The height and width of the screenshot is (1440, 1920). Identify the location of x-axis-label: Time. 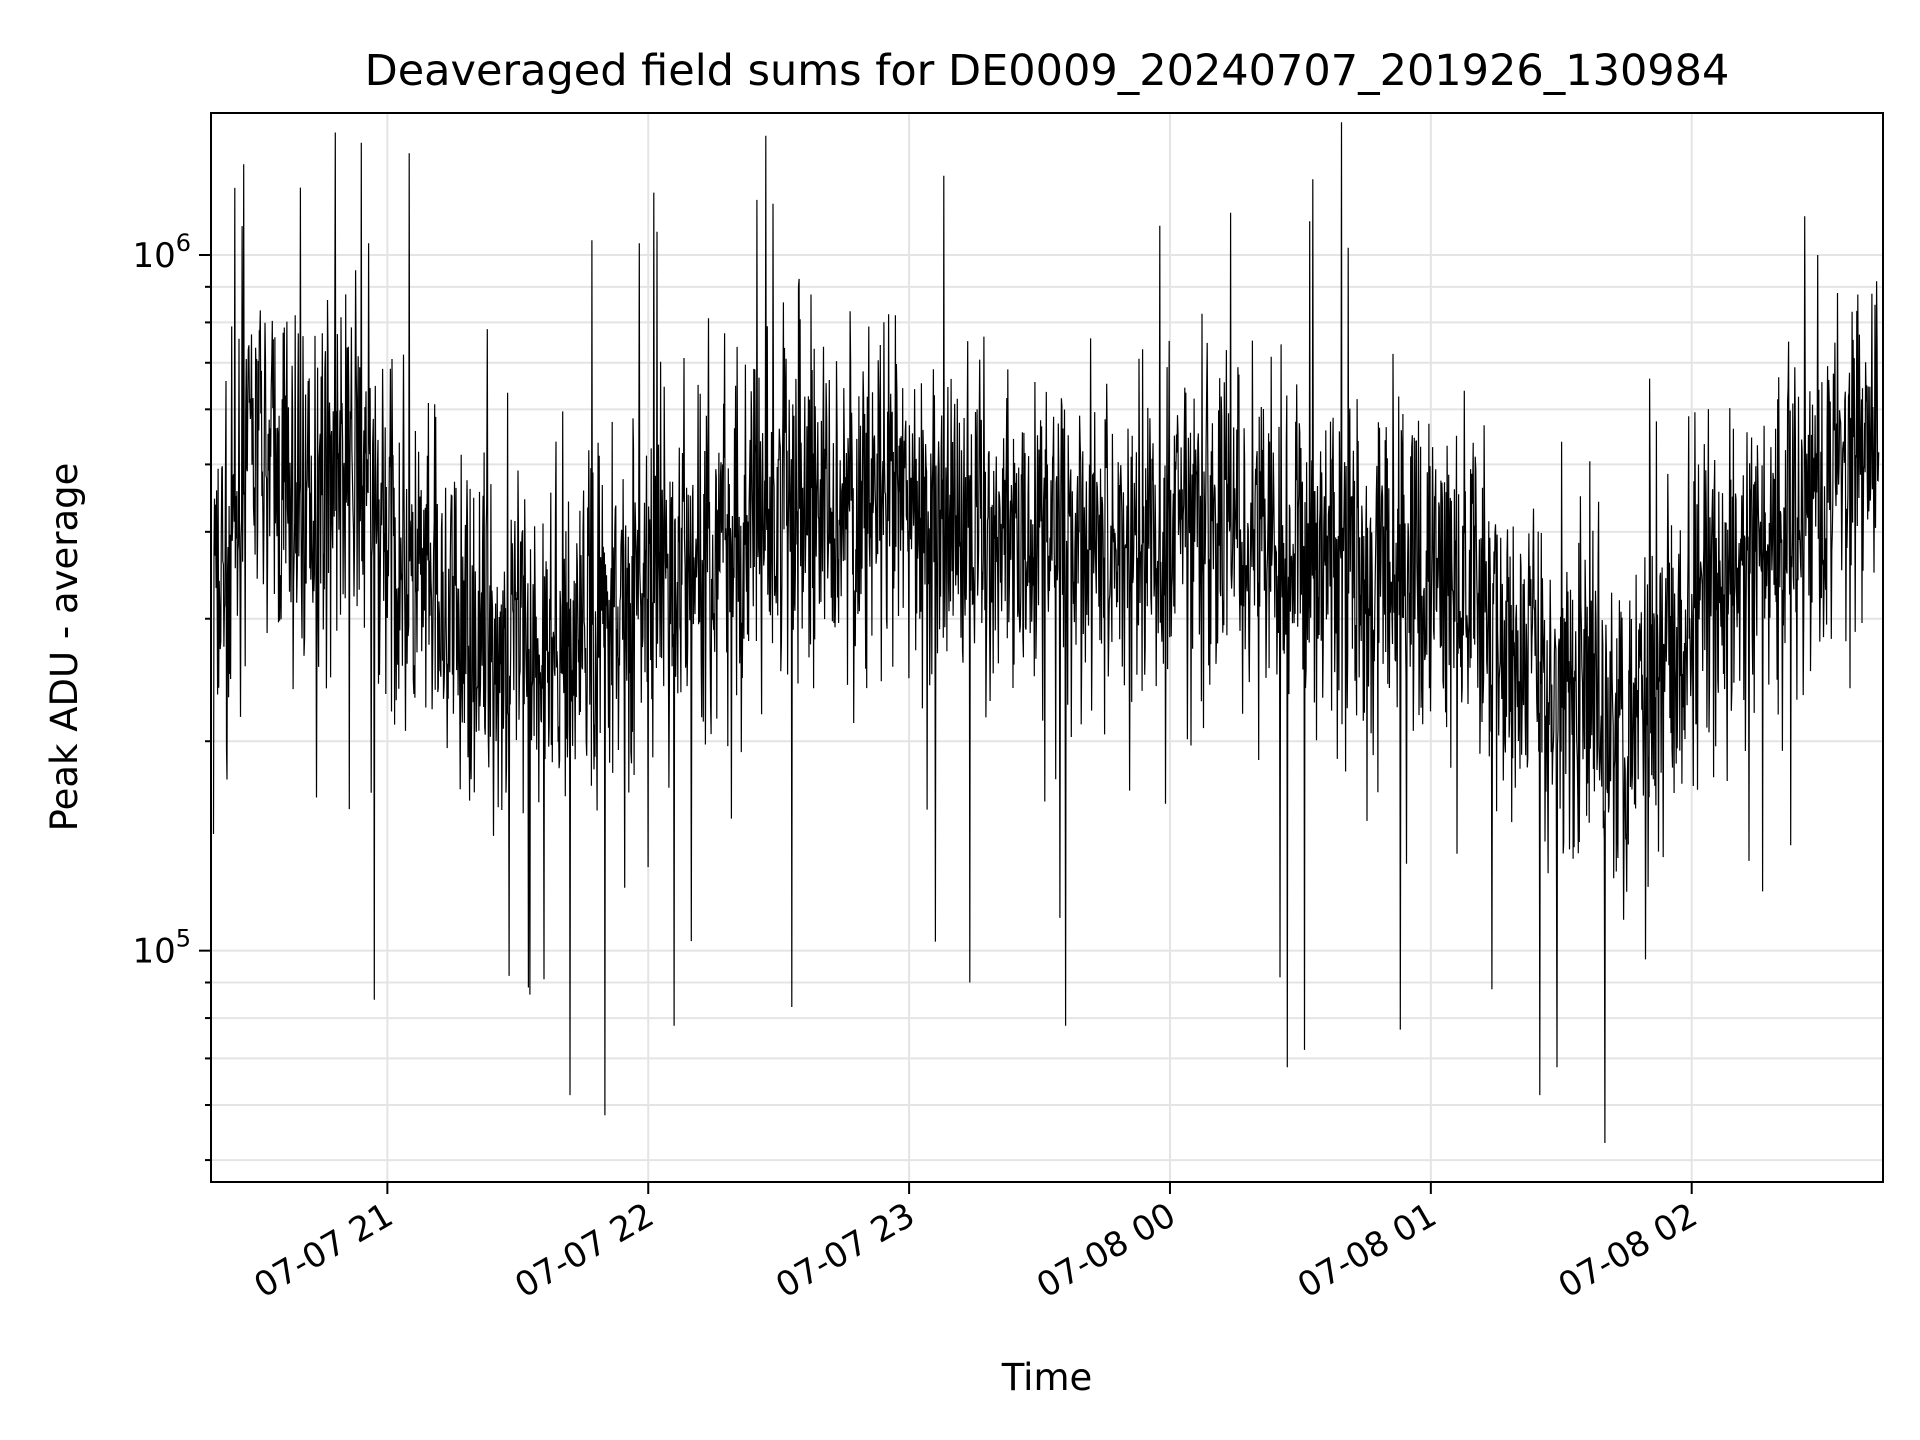
(1047, 1377).